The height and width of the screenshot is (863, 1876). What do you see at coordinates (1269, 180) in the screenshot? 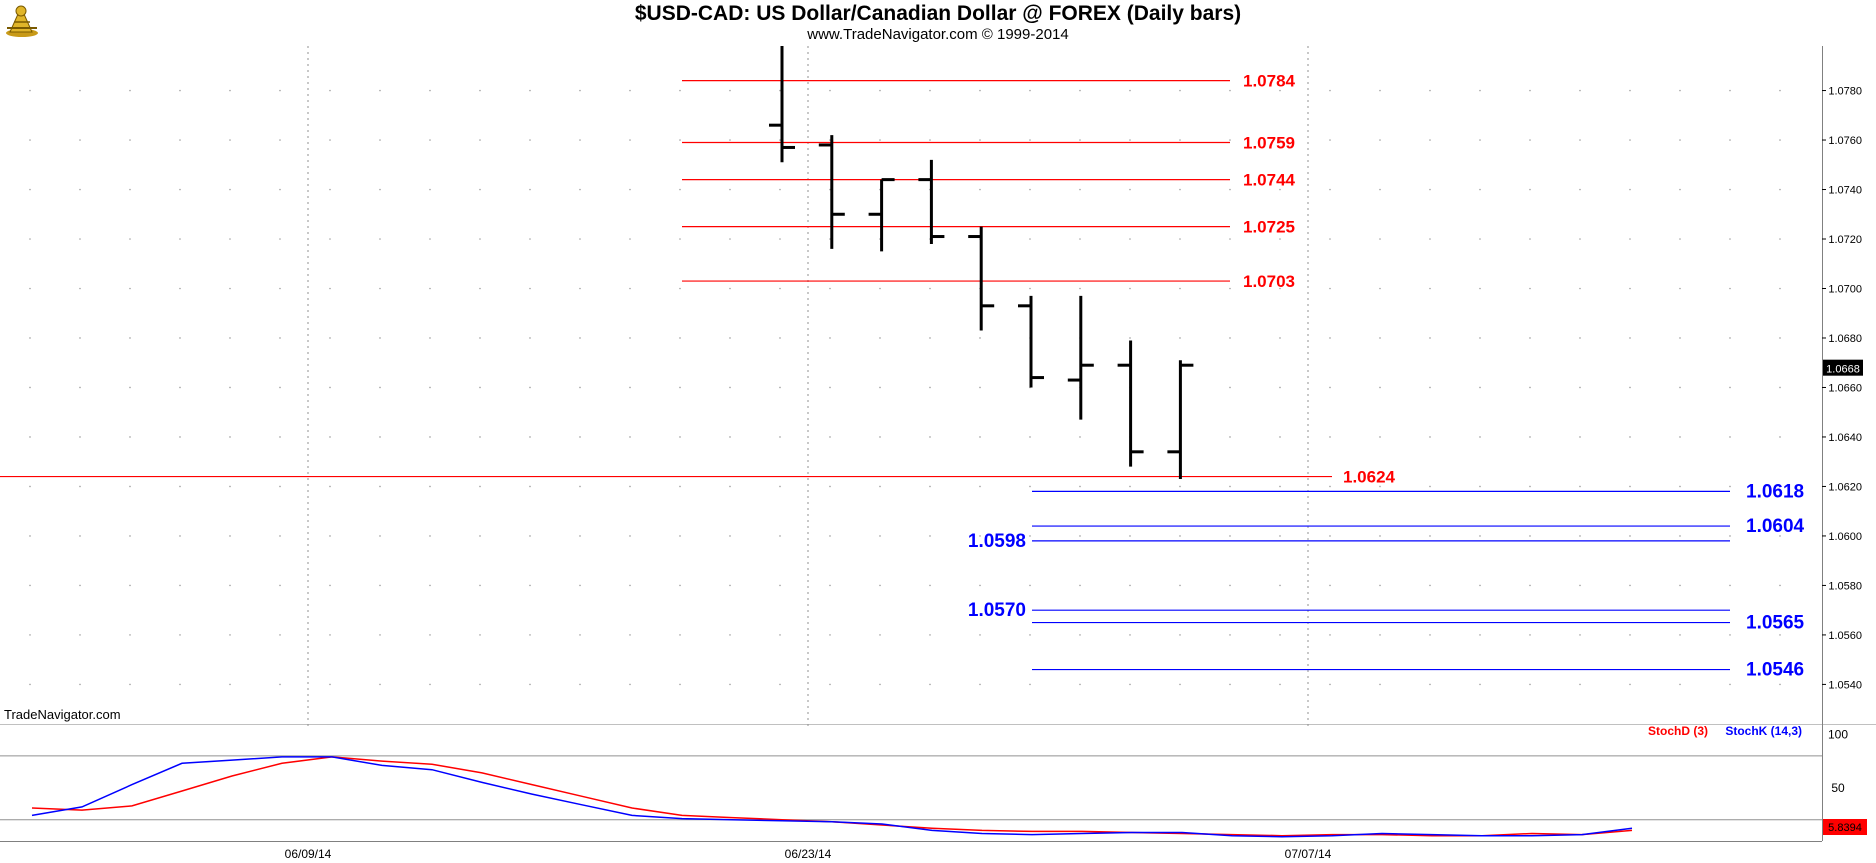
I see `resistance-label: 1.0744` at bounding box center [1269, 180].